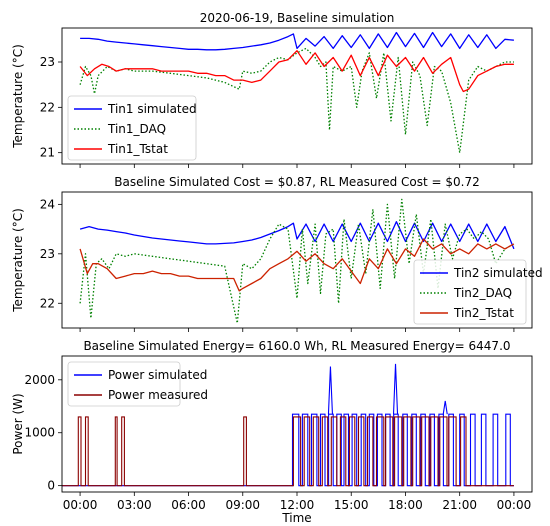 The height and width of the screenshot is (526, 550). I want to click on x-tick-label: 21:00, so click(459, 505).